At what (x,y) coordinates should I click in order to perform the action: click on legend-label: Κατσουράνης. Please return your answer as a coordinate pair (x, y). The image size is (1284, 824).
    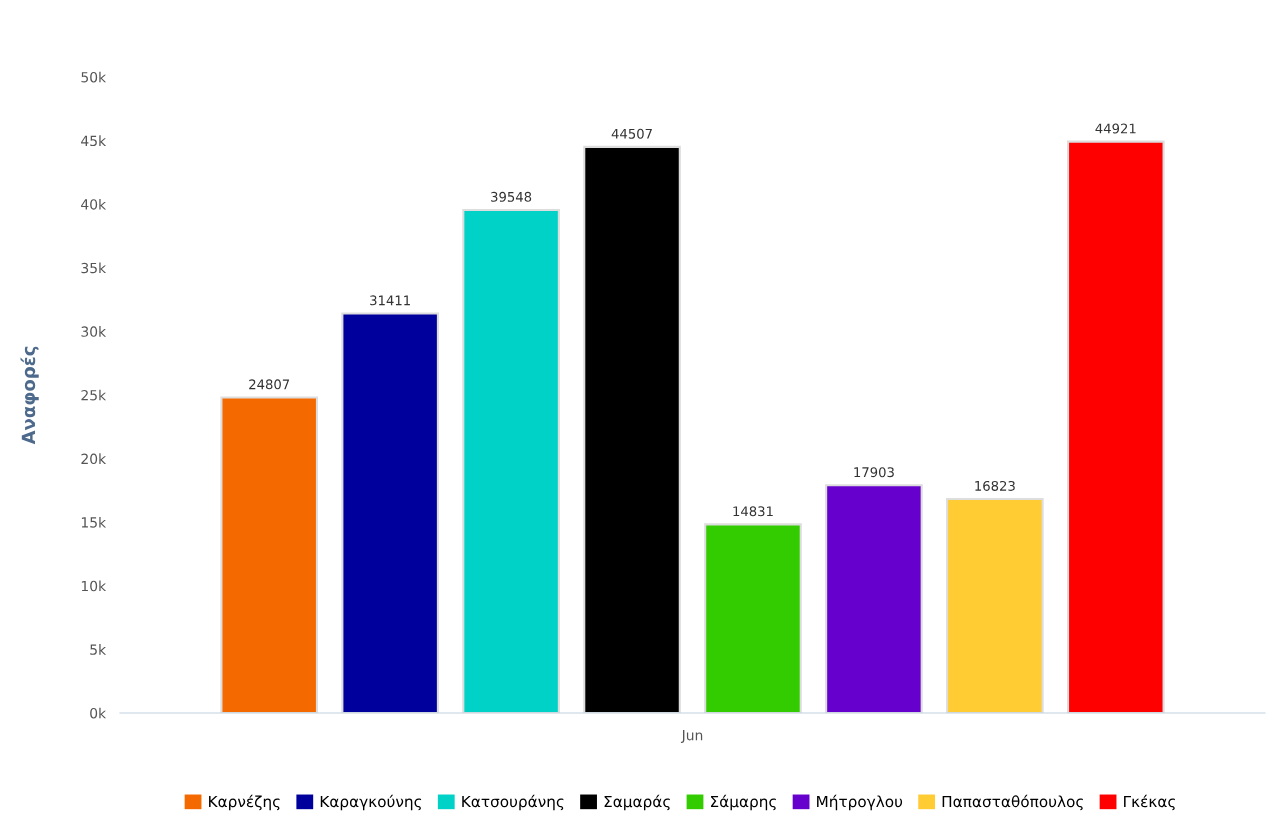
    Looking at the image, I should click on (513, 802).